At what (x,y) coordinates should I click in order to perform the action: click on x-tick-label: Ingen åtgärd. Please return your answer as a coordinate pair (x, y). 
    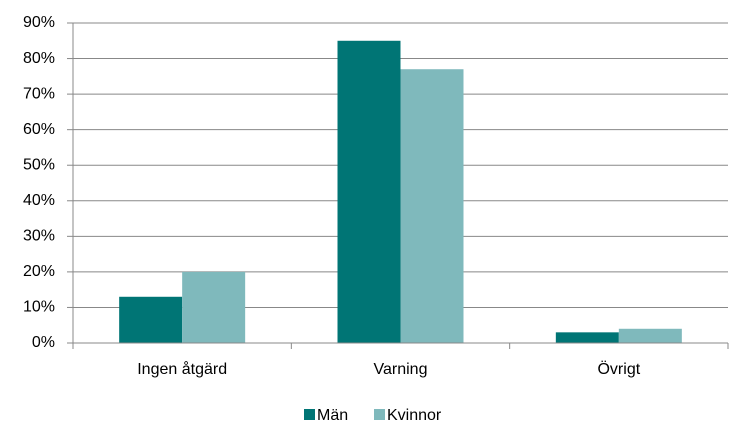
    Looking at the image, I should click on (182, 369).